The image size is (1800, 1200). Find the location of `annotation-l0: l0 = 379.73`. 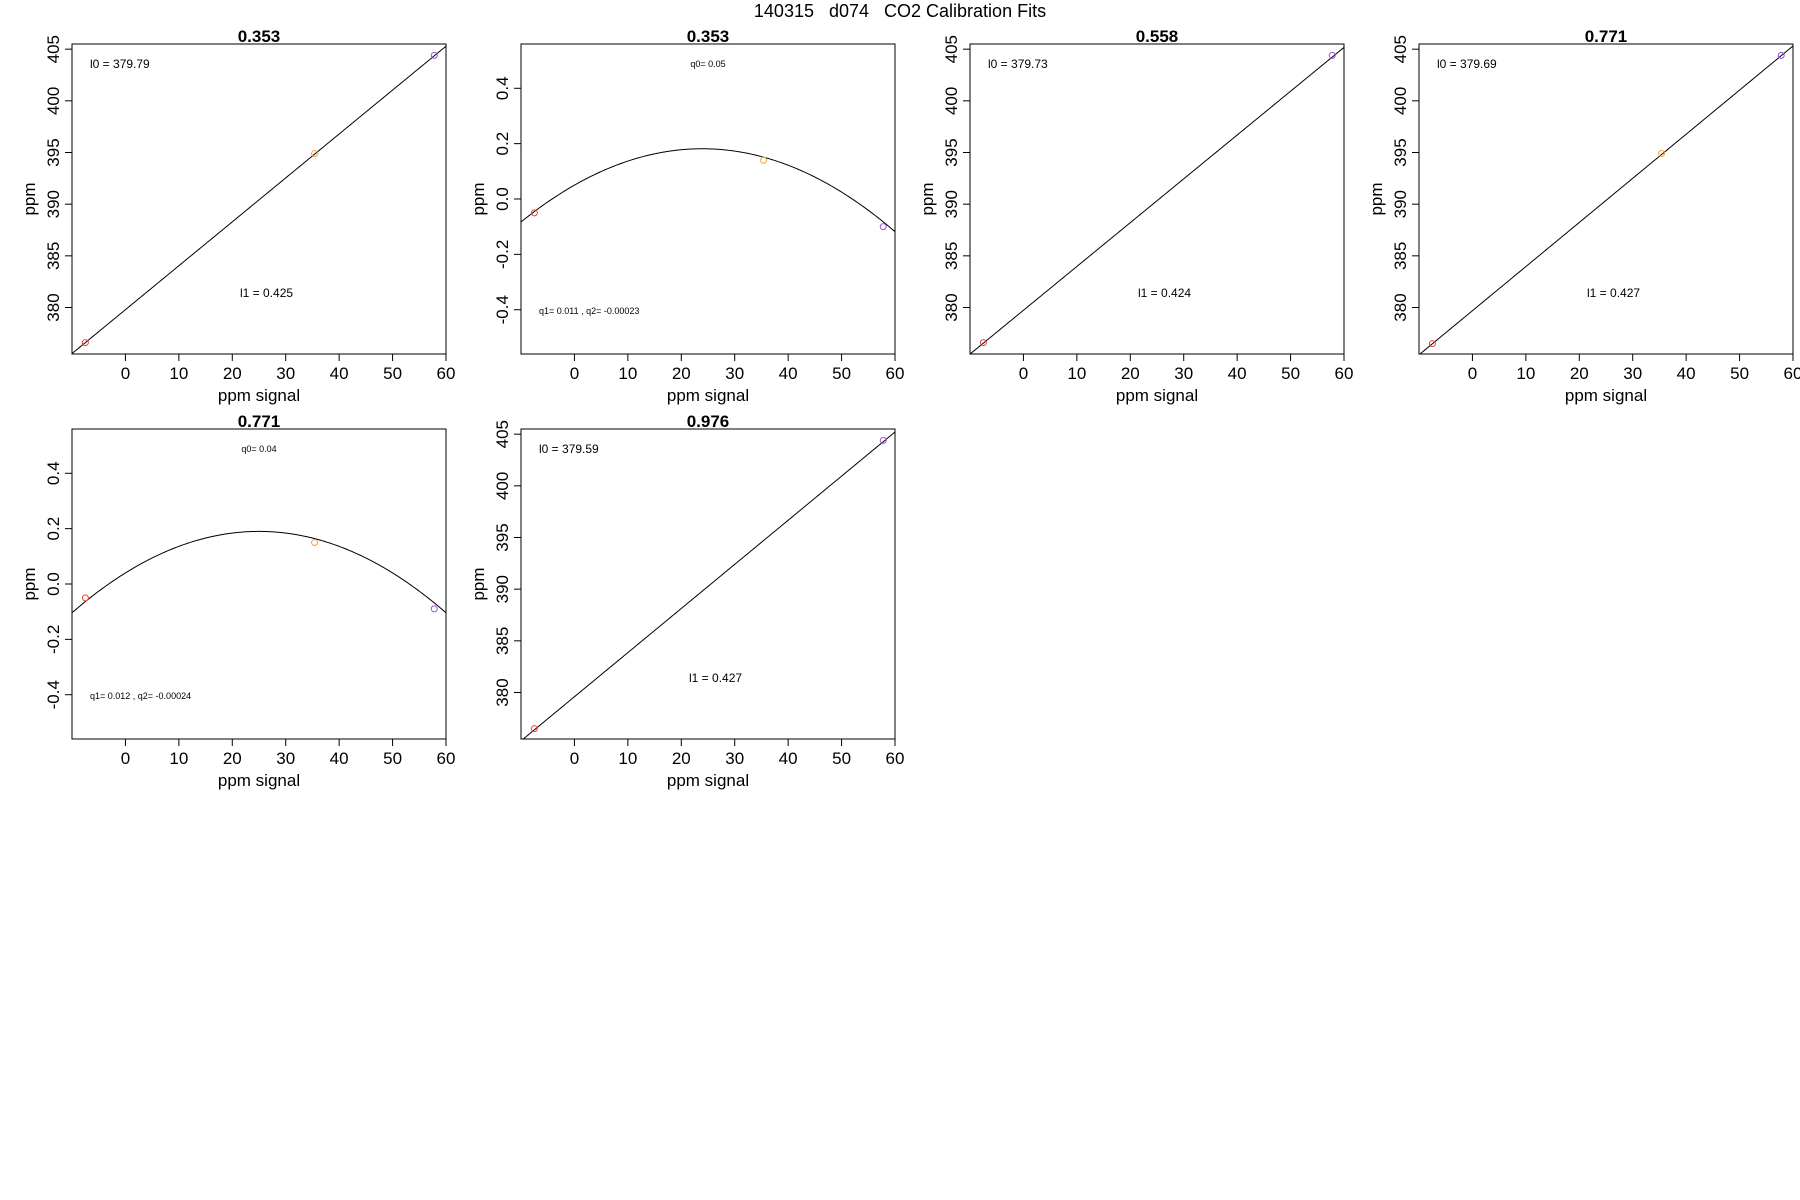

annotation-l0: l0 = 379.73 is located at coordinates (1018, 64).